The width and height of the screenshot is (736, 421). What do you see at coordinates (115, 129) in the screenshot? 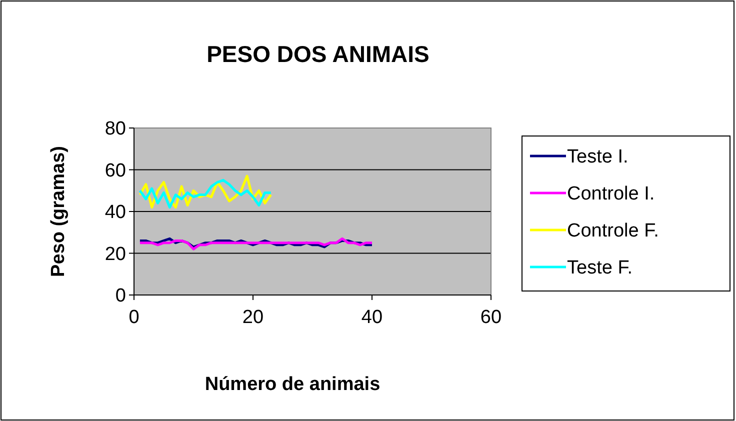
I see `y-tick-label: 80` at bounding box center [115, 129].